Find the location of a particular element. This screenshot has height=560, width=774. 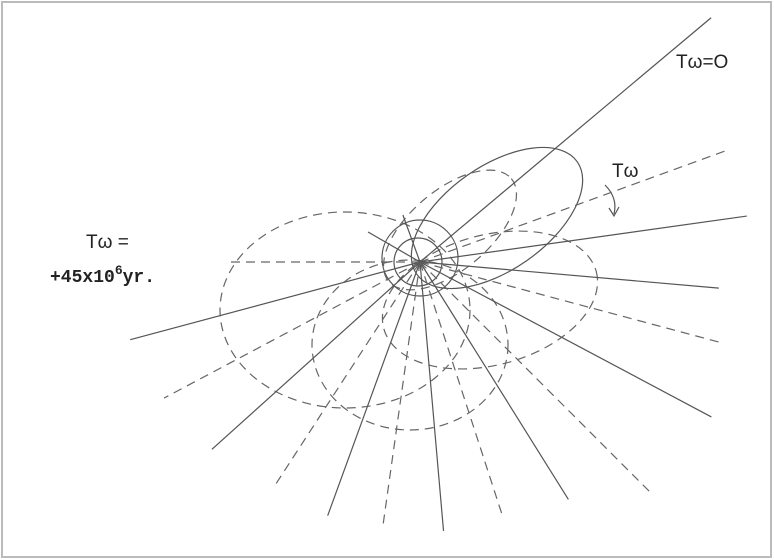

label-top: Tω=O is located at coordinates (702, 62).